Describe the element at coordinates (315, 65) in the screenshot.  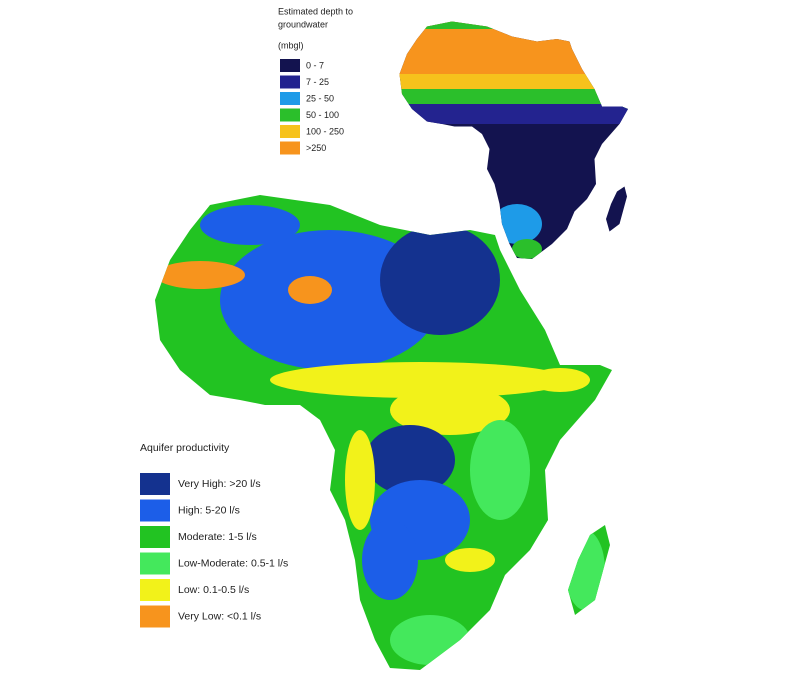
I see `legend-label: 0 - 7` at that location.